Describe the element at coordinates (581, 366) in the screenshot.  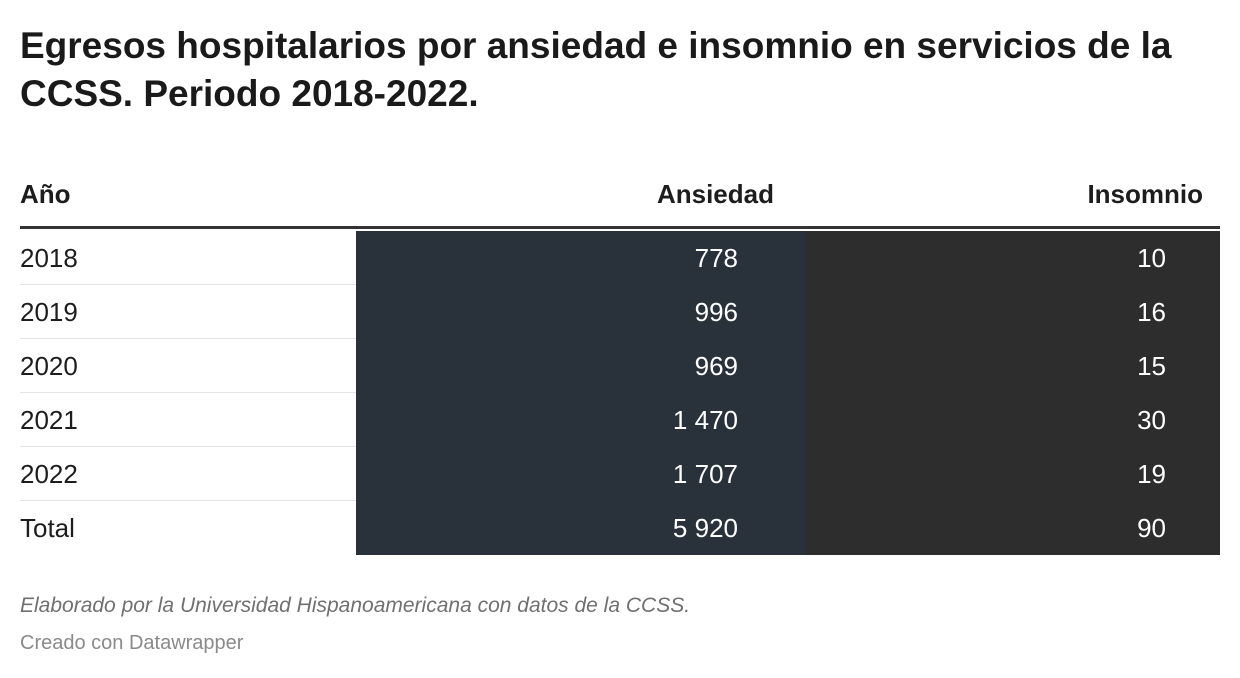
I see `ansiedad-cell: 969` at that location.